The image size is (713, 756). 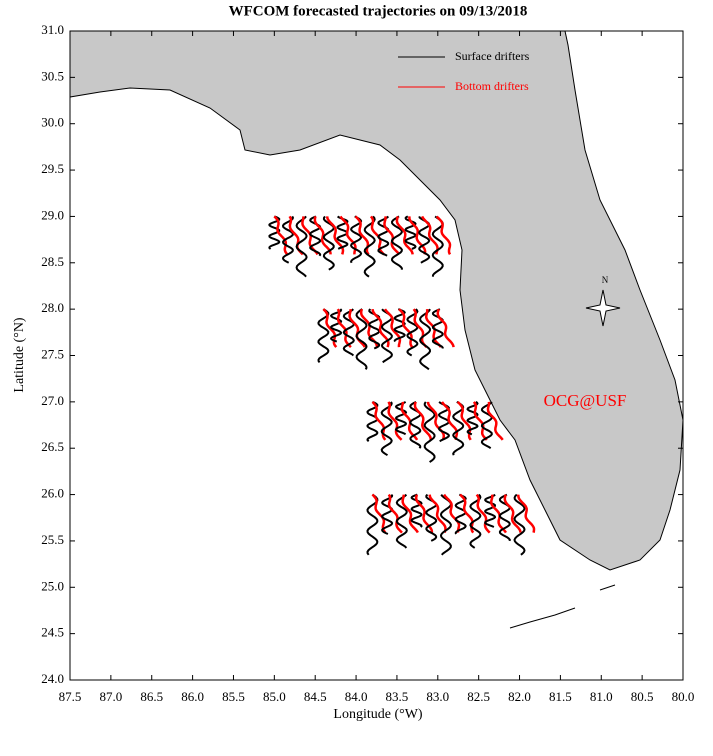 I want to click on legend-label: Bottom drifters, so click(x=492, y=86).